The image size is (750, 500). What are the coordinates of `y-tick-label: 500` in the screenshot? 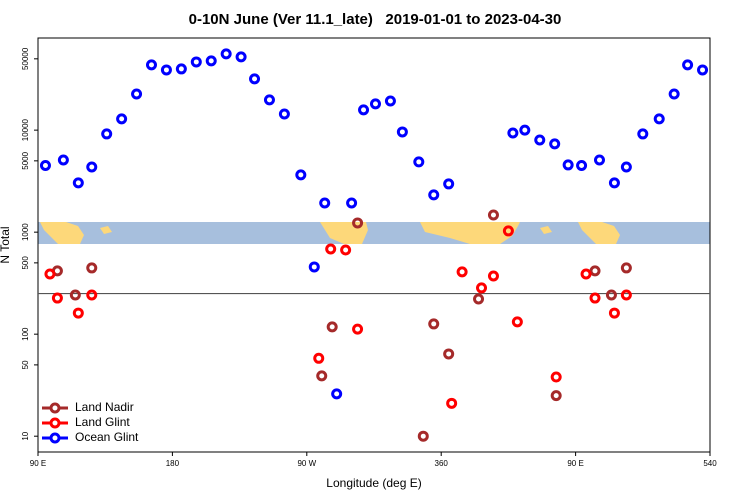 It's located at (25, 263).